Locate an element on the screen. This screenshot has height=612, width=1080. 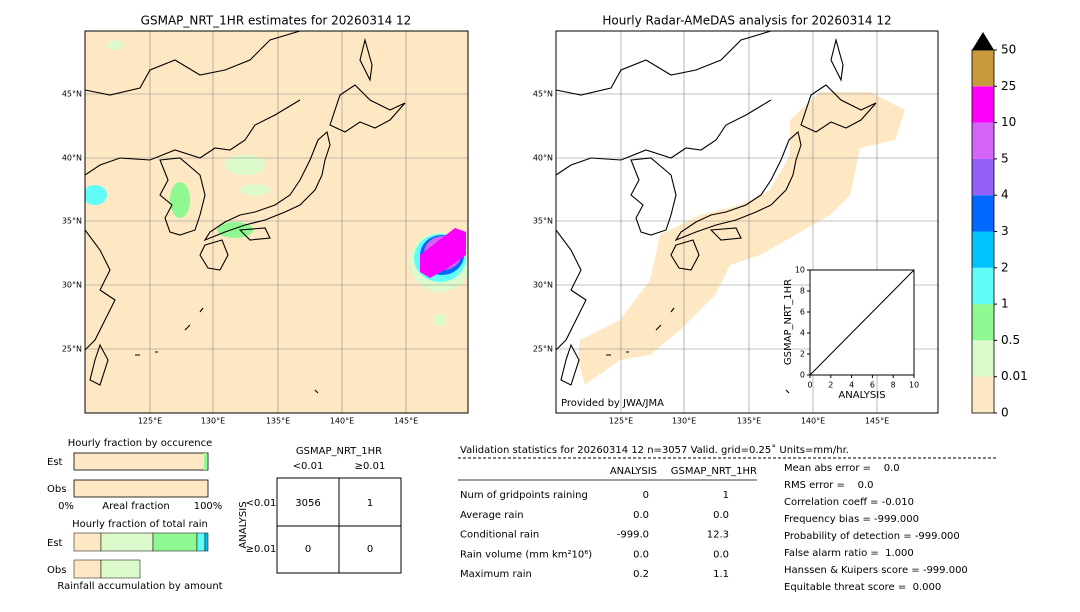
colorbar-label: 10 is located at coordinates (1008, 122).